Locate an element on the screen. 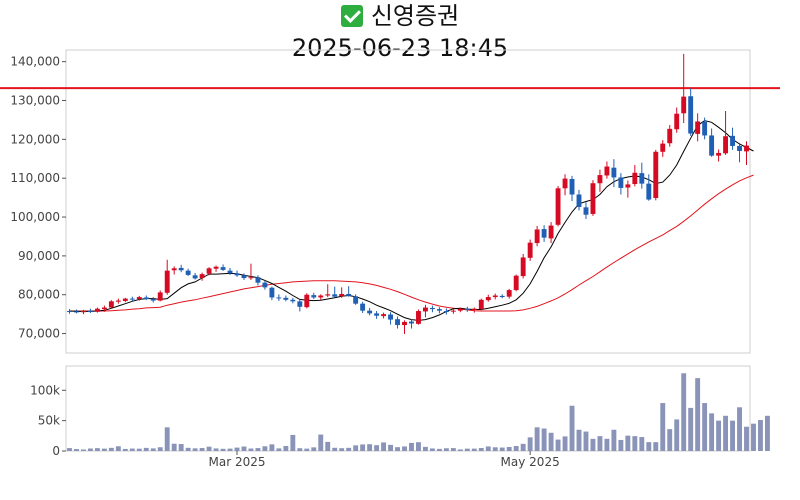 This screenshot has height=500, width=800. price-y-tick-label: 80,000 is located at coordinates (39, 295).